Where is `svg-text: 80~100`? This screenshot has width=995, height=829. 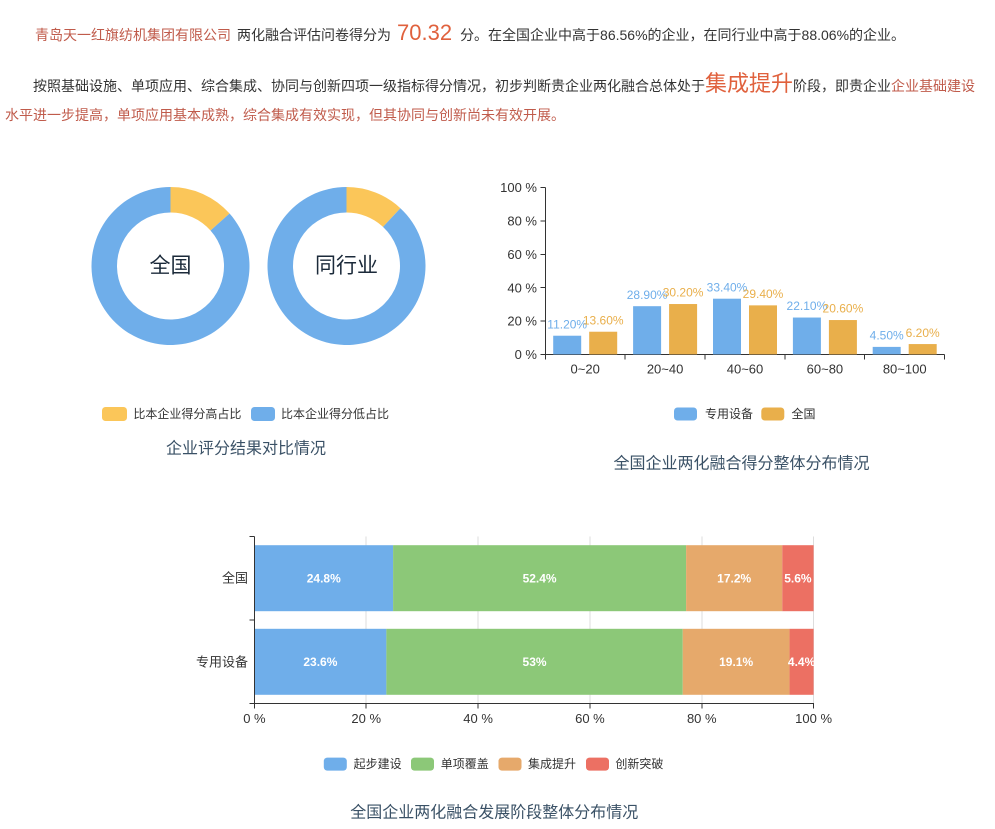
svg-text: 80~100 is located at coordinates (905, 368).